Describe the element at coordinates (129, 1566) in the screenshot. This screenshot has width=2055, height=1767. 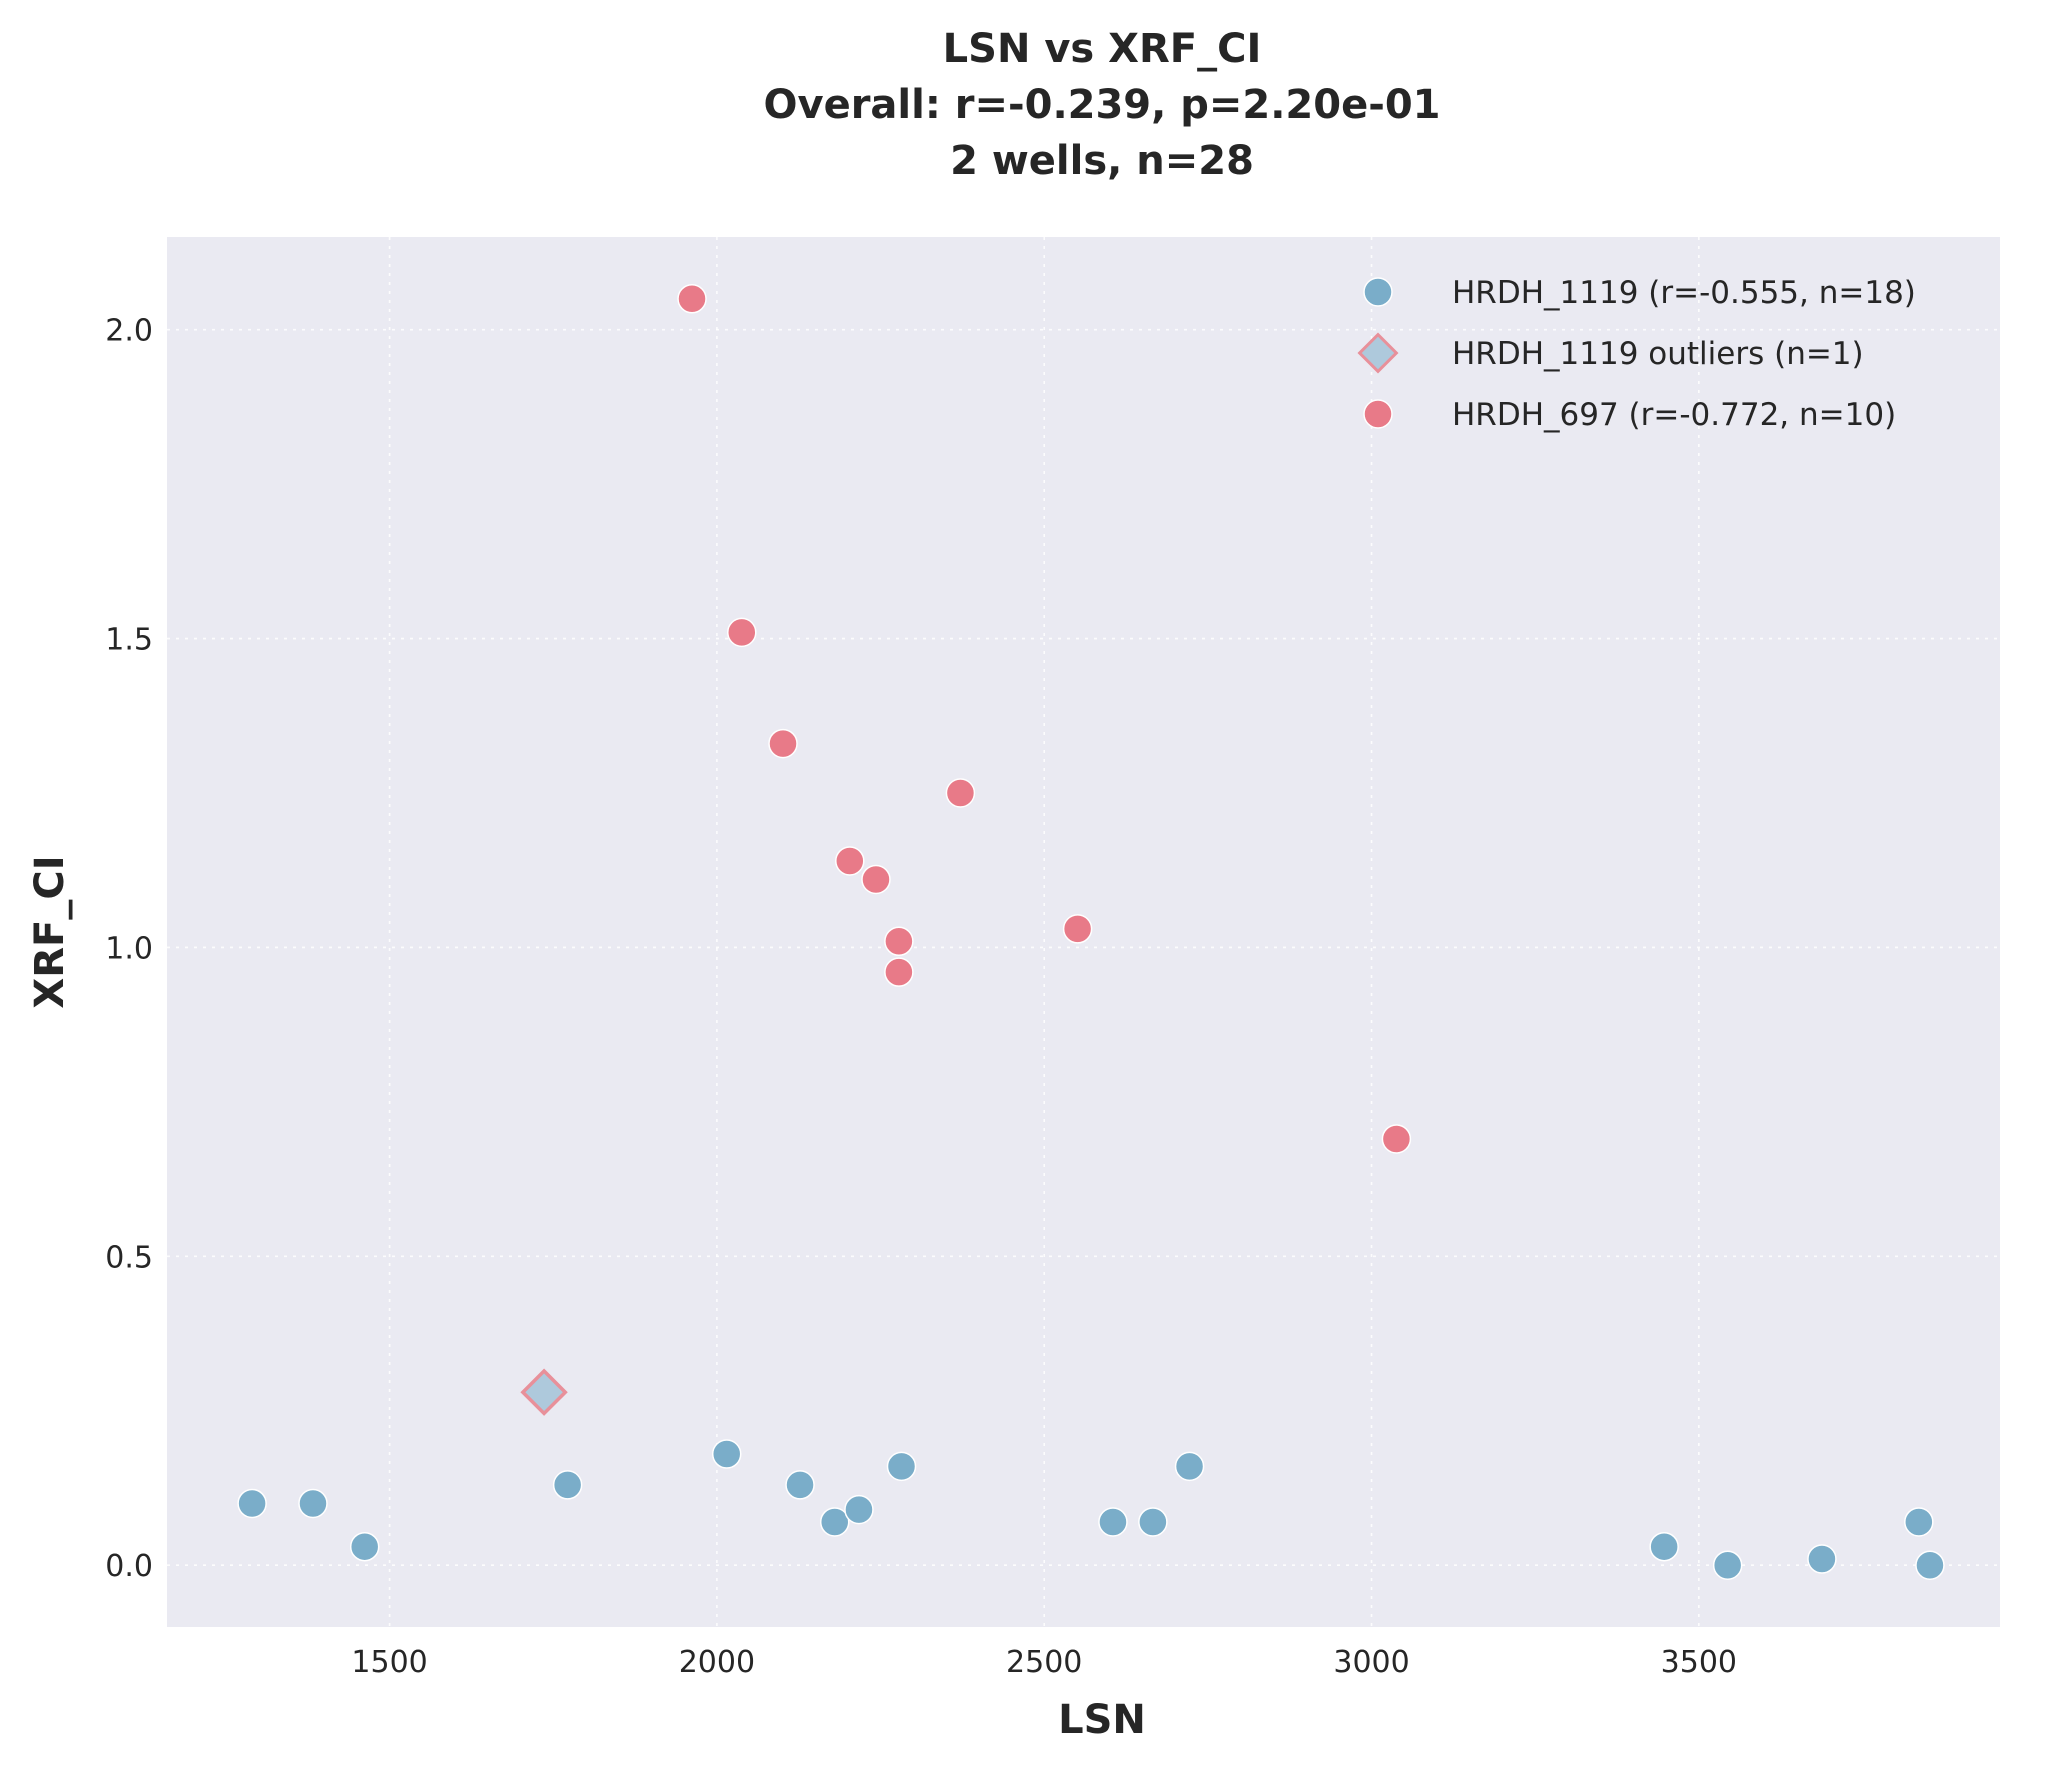
I see `y-tick-label: 0.0` at that location.